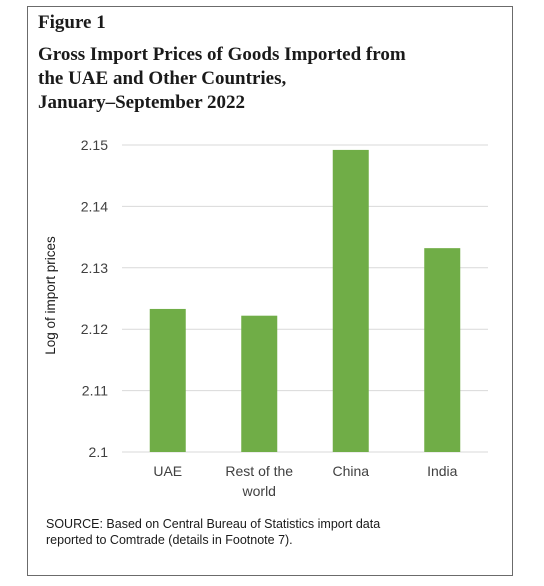 Image resolution: width=544 pixels, height=586 pixels. I want to click on y-tick-label: 2.14, so click(94, 206).